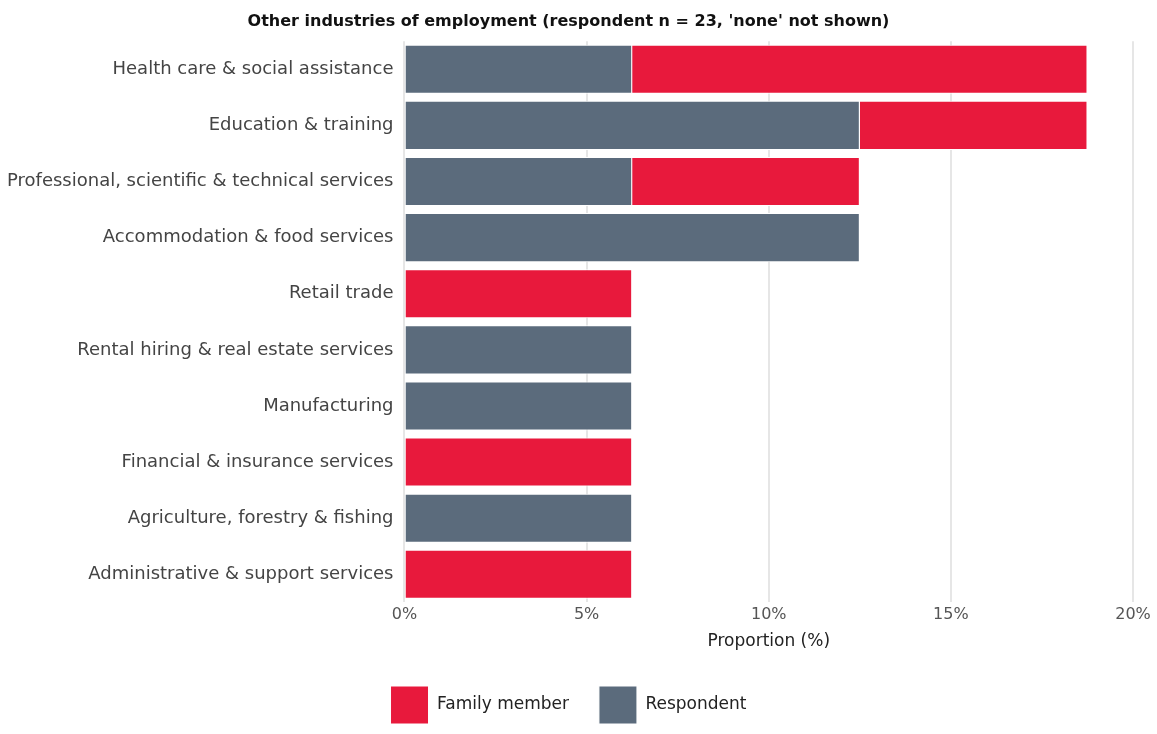 This screenshot has width=1157, height=734. Describe the element at coordinates (253, 67) in the screenshot. I see `y-tick-label: Health care & social assistance` at that location.